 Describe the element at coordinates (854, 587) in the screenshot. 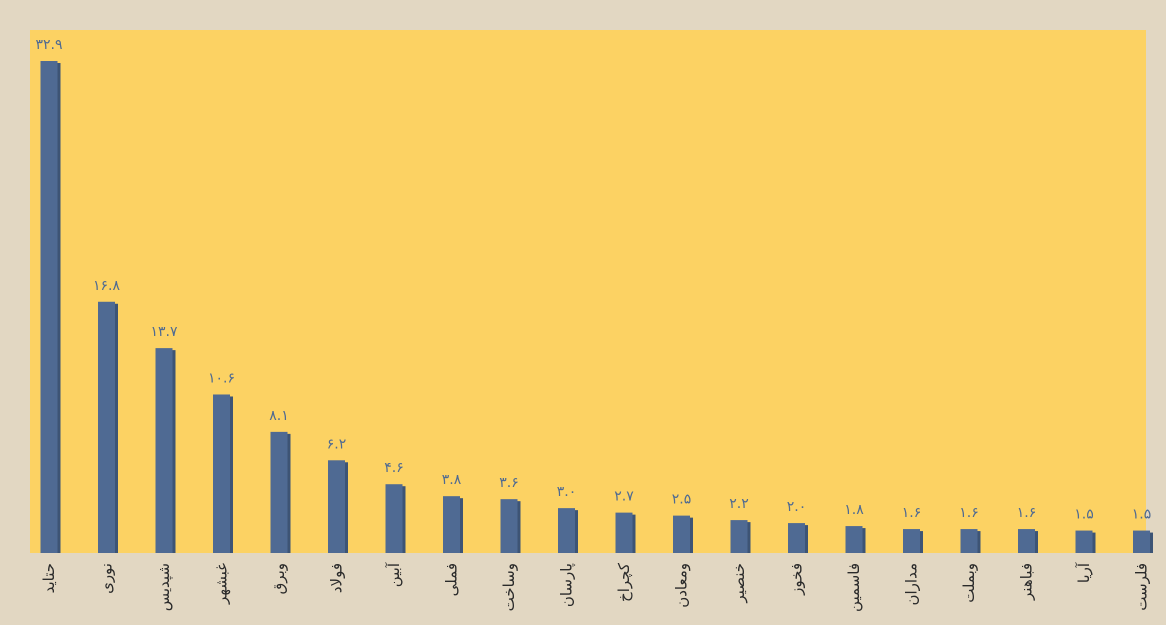

I see `category-tick-label: فاسمین` at that location.